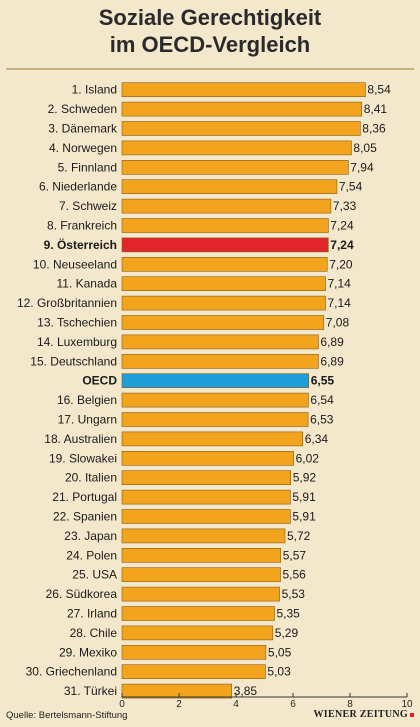  Describe the element at coordinates (210, 17) in the screenshot. I see `chart-title-line-1: Soziale Gerechtigkeit` at that location.